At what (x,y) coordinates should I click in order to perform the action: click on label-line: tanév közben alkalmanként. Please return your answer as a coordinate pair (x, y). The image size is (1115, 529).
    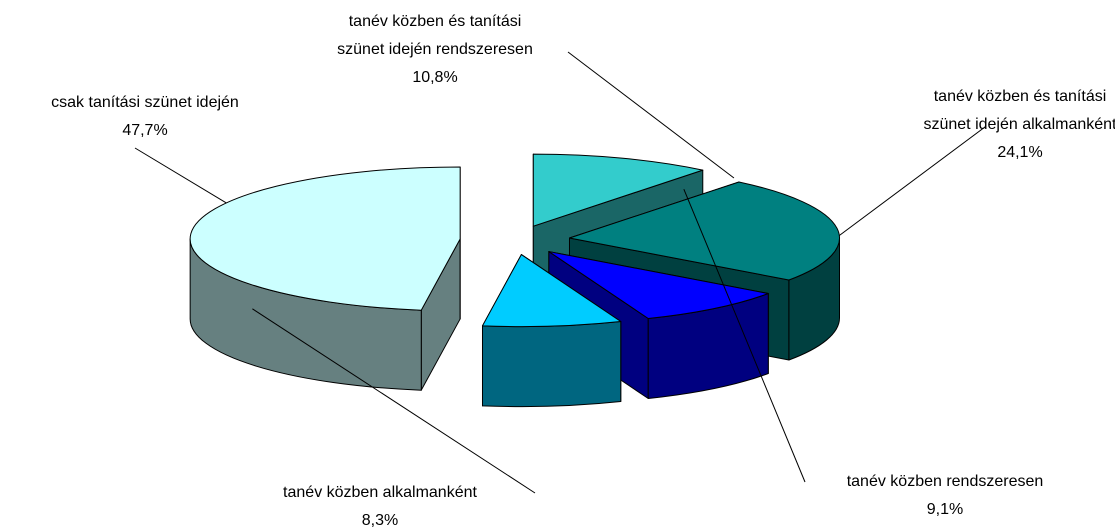
    Looking at the image, I should click on (380, 492).